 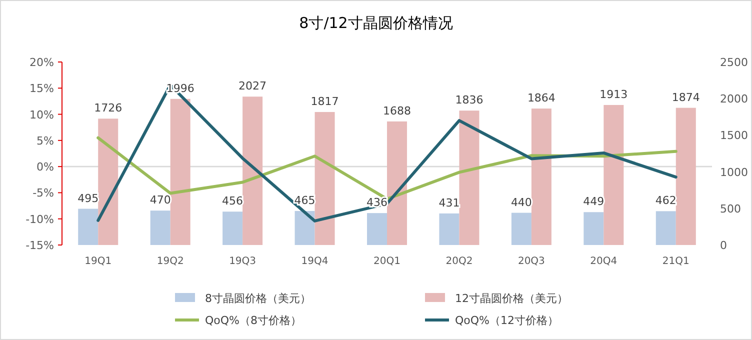 What do you see at coordinates (324, 101) in the screenshot?
I see `data-label: 1817` at bounding box center [324, 101].